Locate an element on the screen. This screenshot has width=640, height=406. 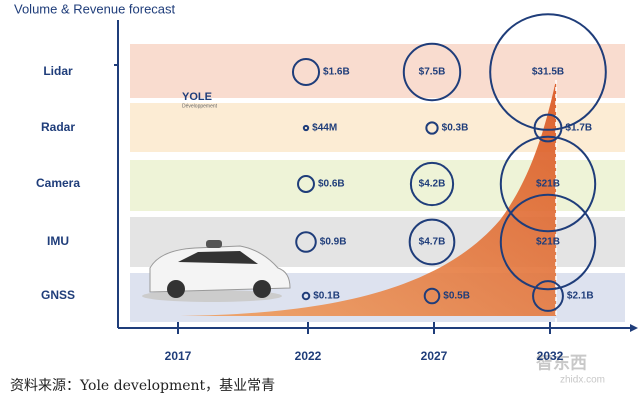
x-tick-label: 2022 is located at coordinates (308, 356).